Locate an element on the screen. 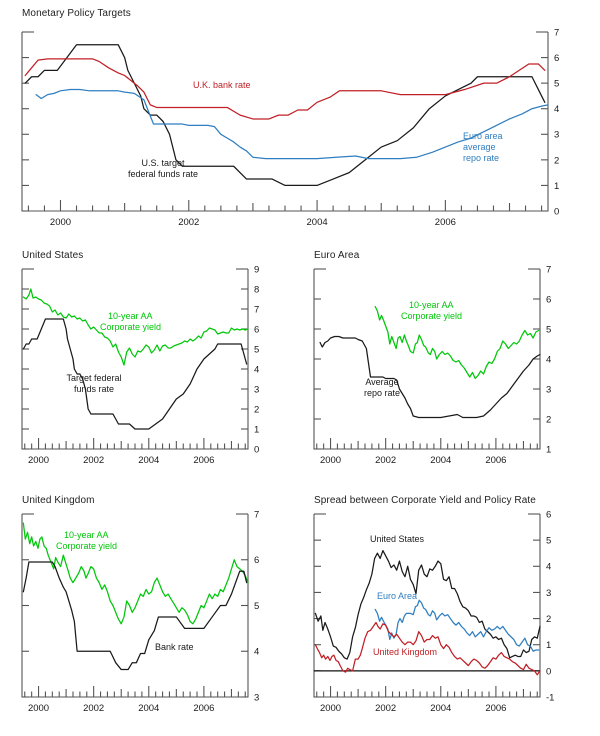 This screenshot has height=736, width=600. y-tick-label: 8 is located at coordinates (256, 289).